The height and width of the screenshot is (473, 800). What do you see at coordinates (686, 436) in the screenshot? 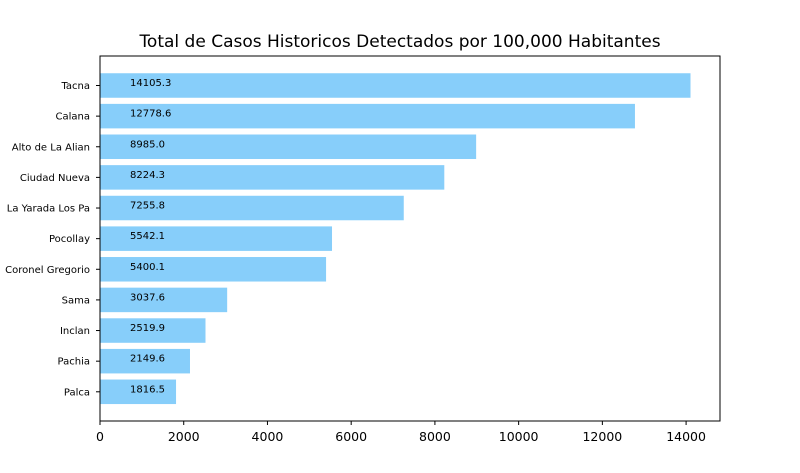
I see `xtick-label-7: 14000` at bounding box center [686, 436].